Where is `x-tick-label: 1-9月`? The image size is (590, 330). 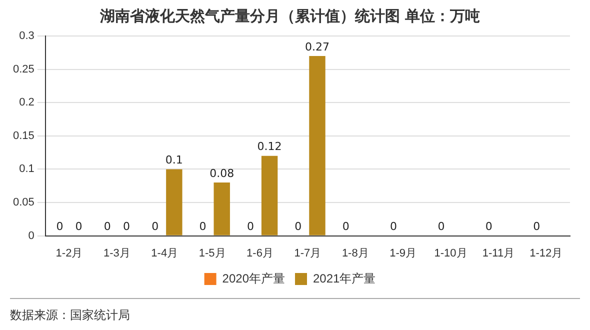
x-tick-label: 1-9月 is located at coordinates (403, 253).